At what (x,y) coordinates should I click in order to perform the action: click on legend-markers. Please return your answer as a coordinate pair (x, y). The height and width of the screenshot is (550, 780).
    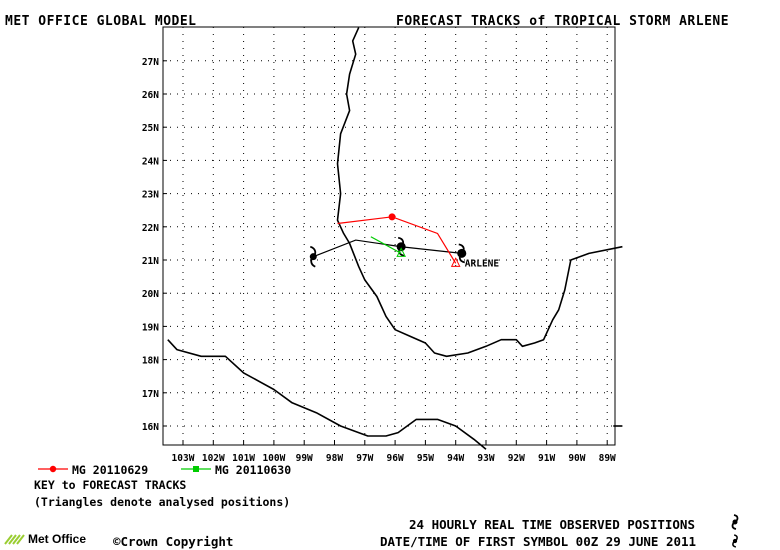
    Looking at the image, I should click on (124, 469).